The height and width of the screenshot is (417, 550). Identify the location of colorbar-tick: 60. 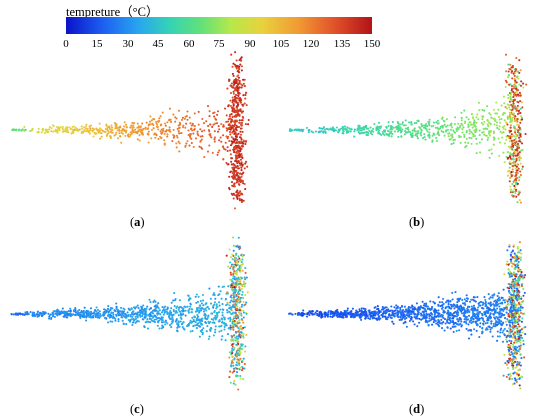
(189, 44).